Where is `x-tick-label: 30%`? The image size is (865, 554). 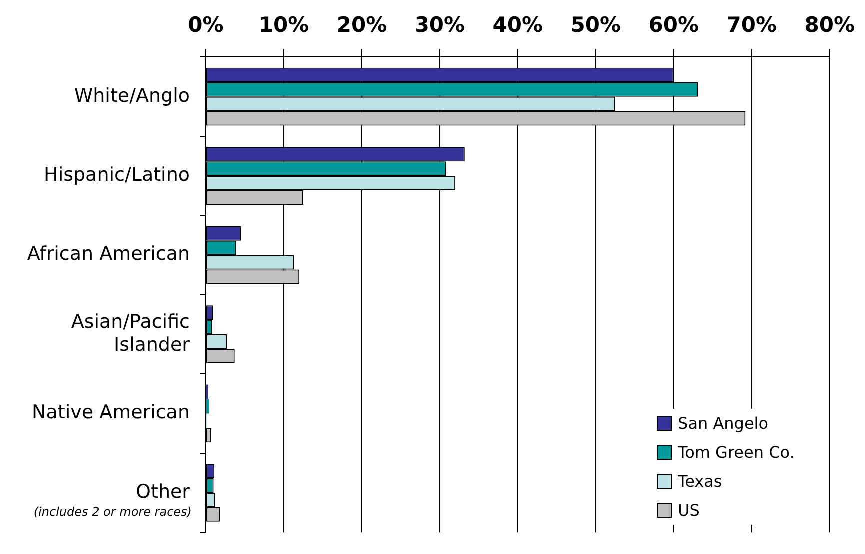
x-tick-label: 30% is located at coordinates (440, 25).